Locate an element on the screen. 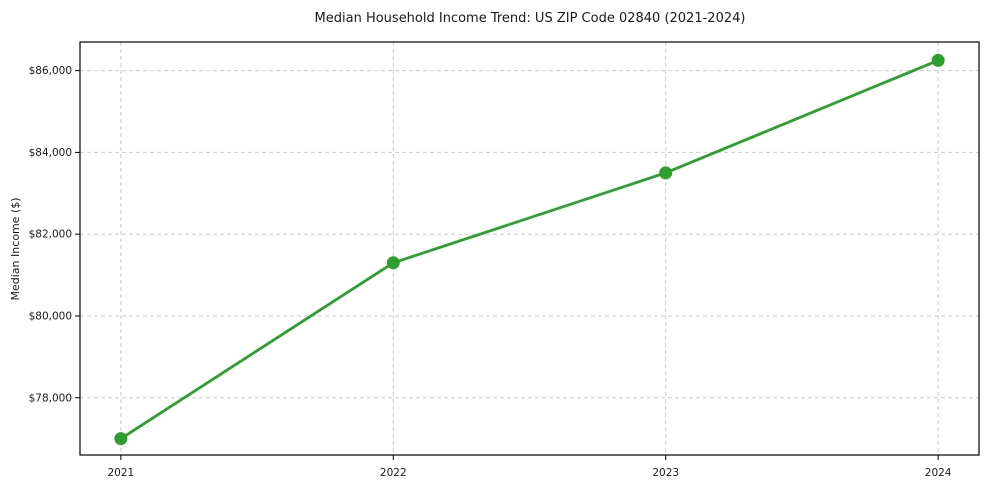 The width and height of the screenshot is (989, 490). data-point-2021 is located at coordinates (121, 439).